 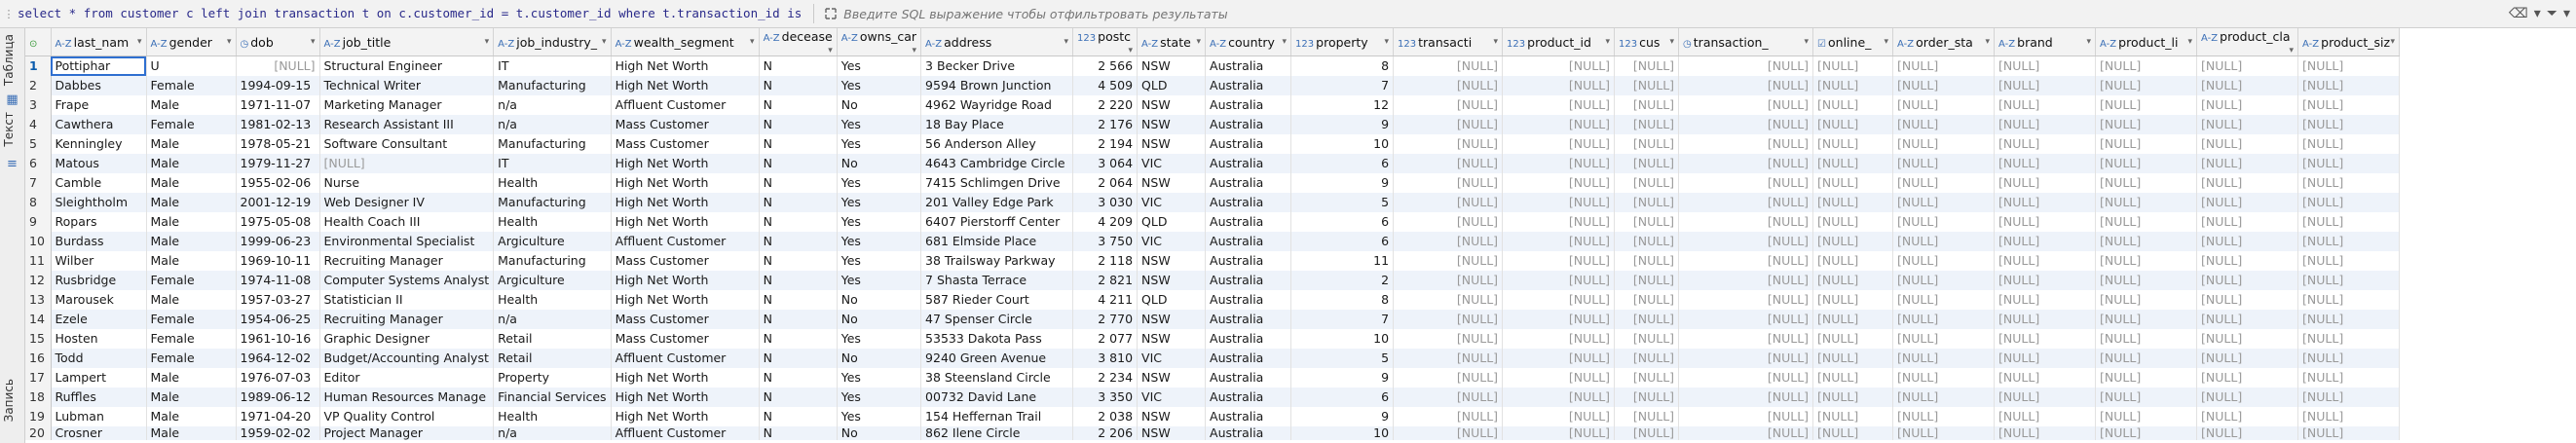 I want to click on cell-job-title: Health Coach III, so click(x=407, y=222).